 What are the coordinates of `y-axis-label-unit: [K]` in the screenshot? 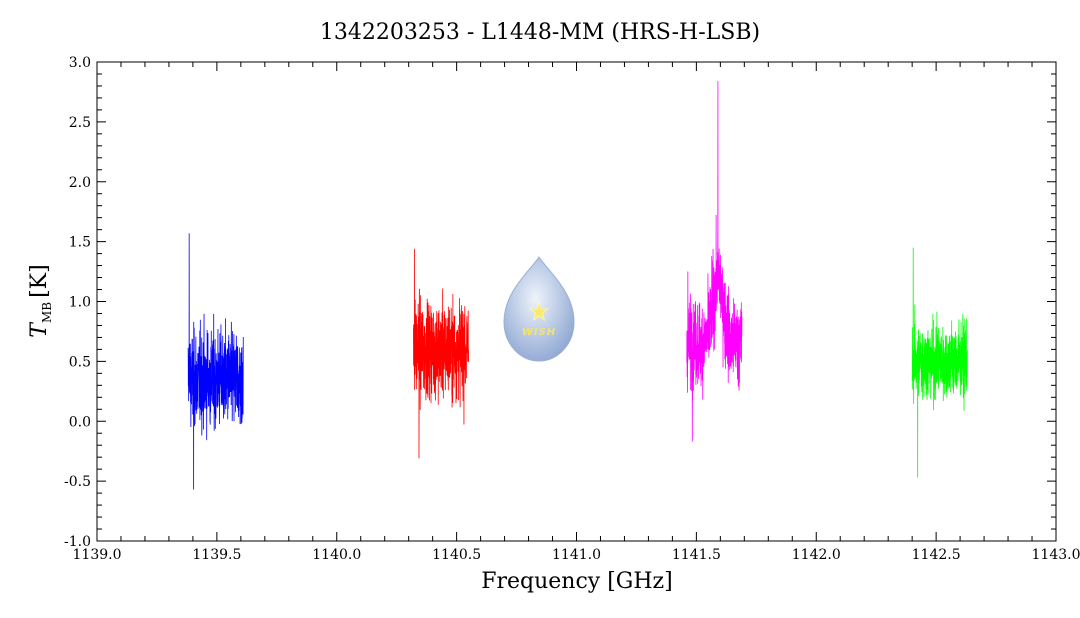 It's located at (39, 281).